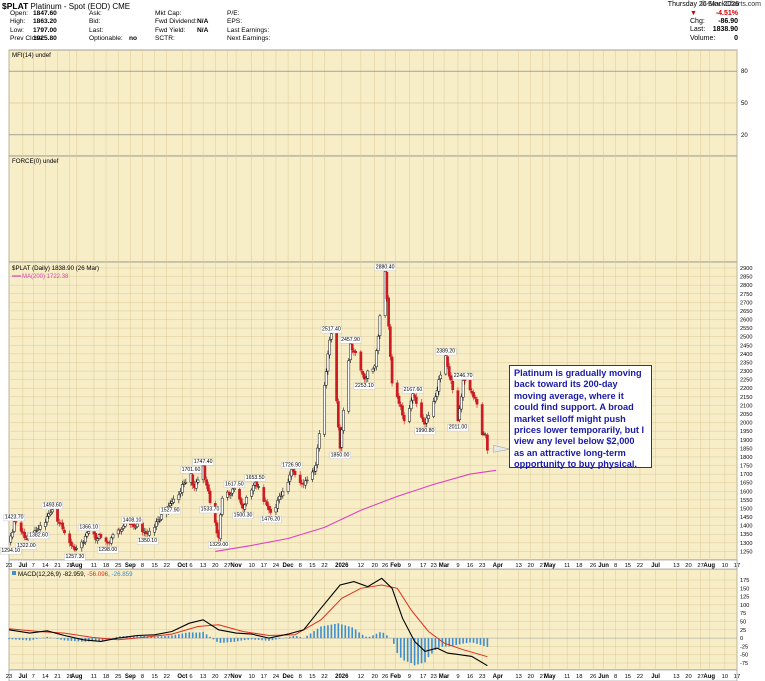  I want to click on x-tick-label: 22, so click(640, 566).